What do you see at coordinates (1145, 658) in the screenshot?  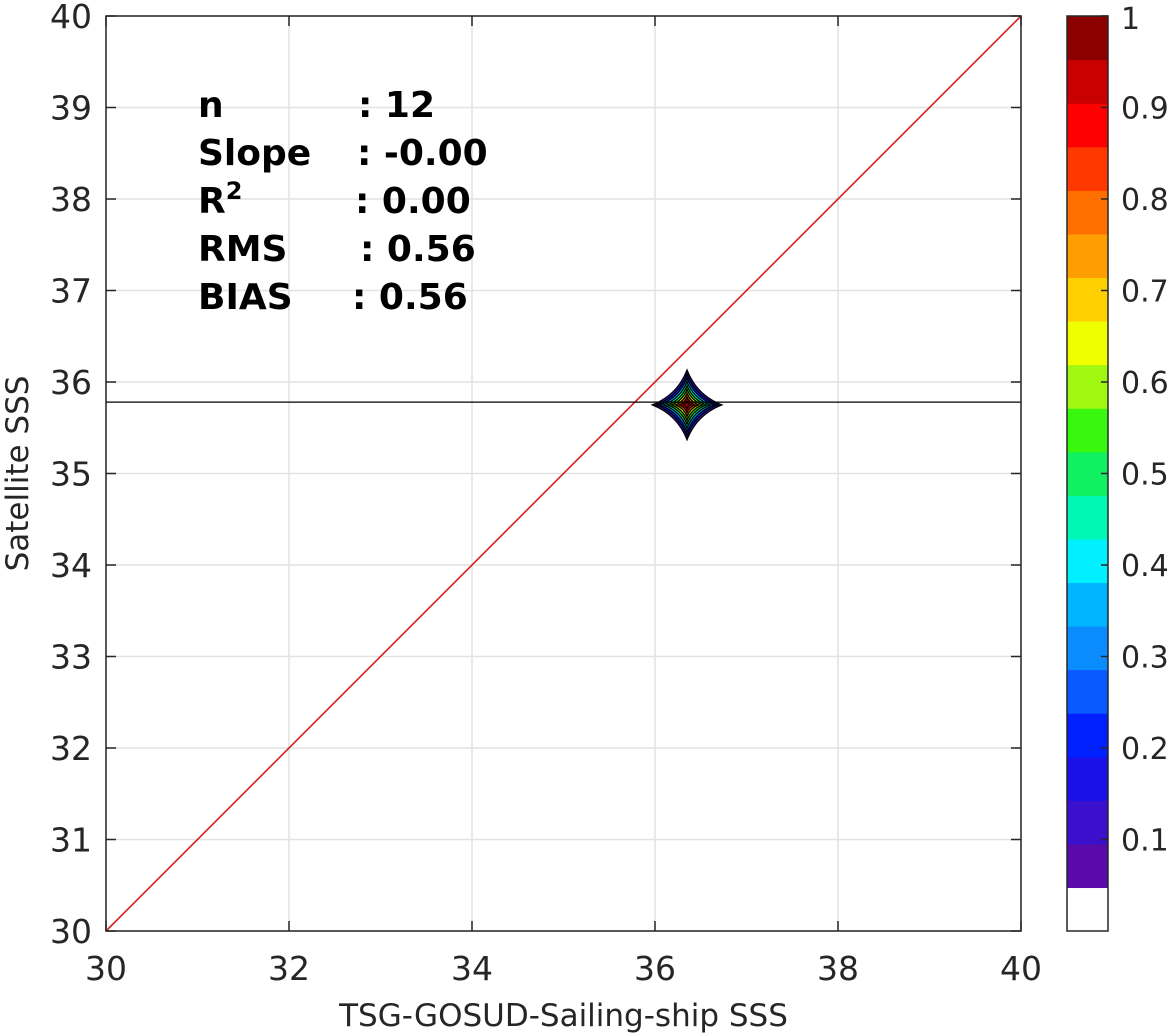 I see `colorbar-tick-label: 0.3` at bounding box center [1145, 658].